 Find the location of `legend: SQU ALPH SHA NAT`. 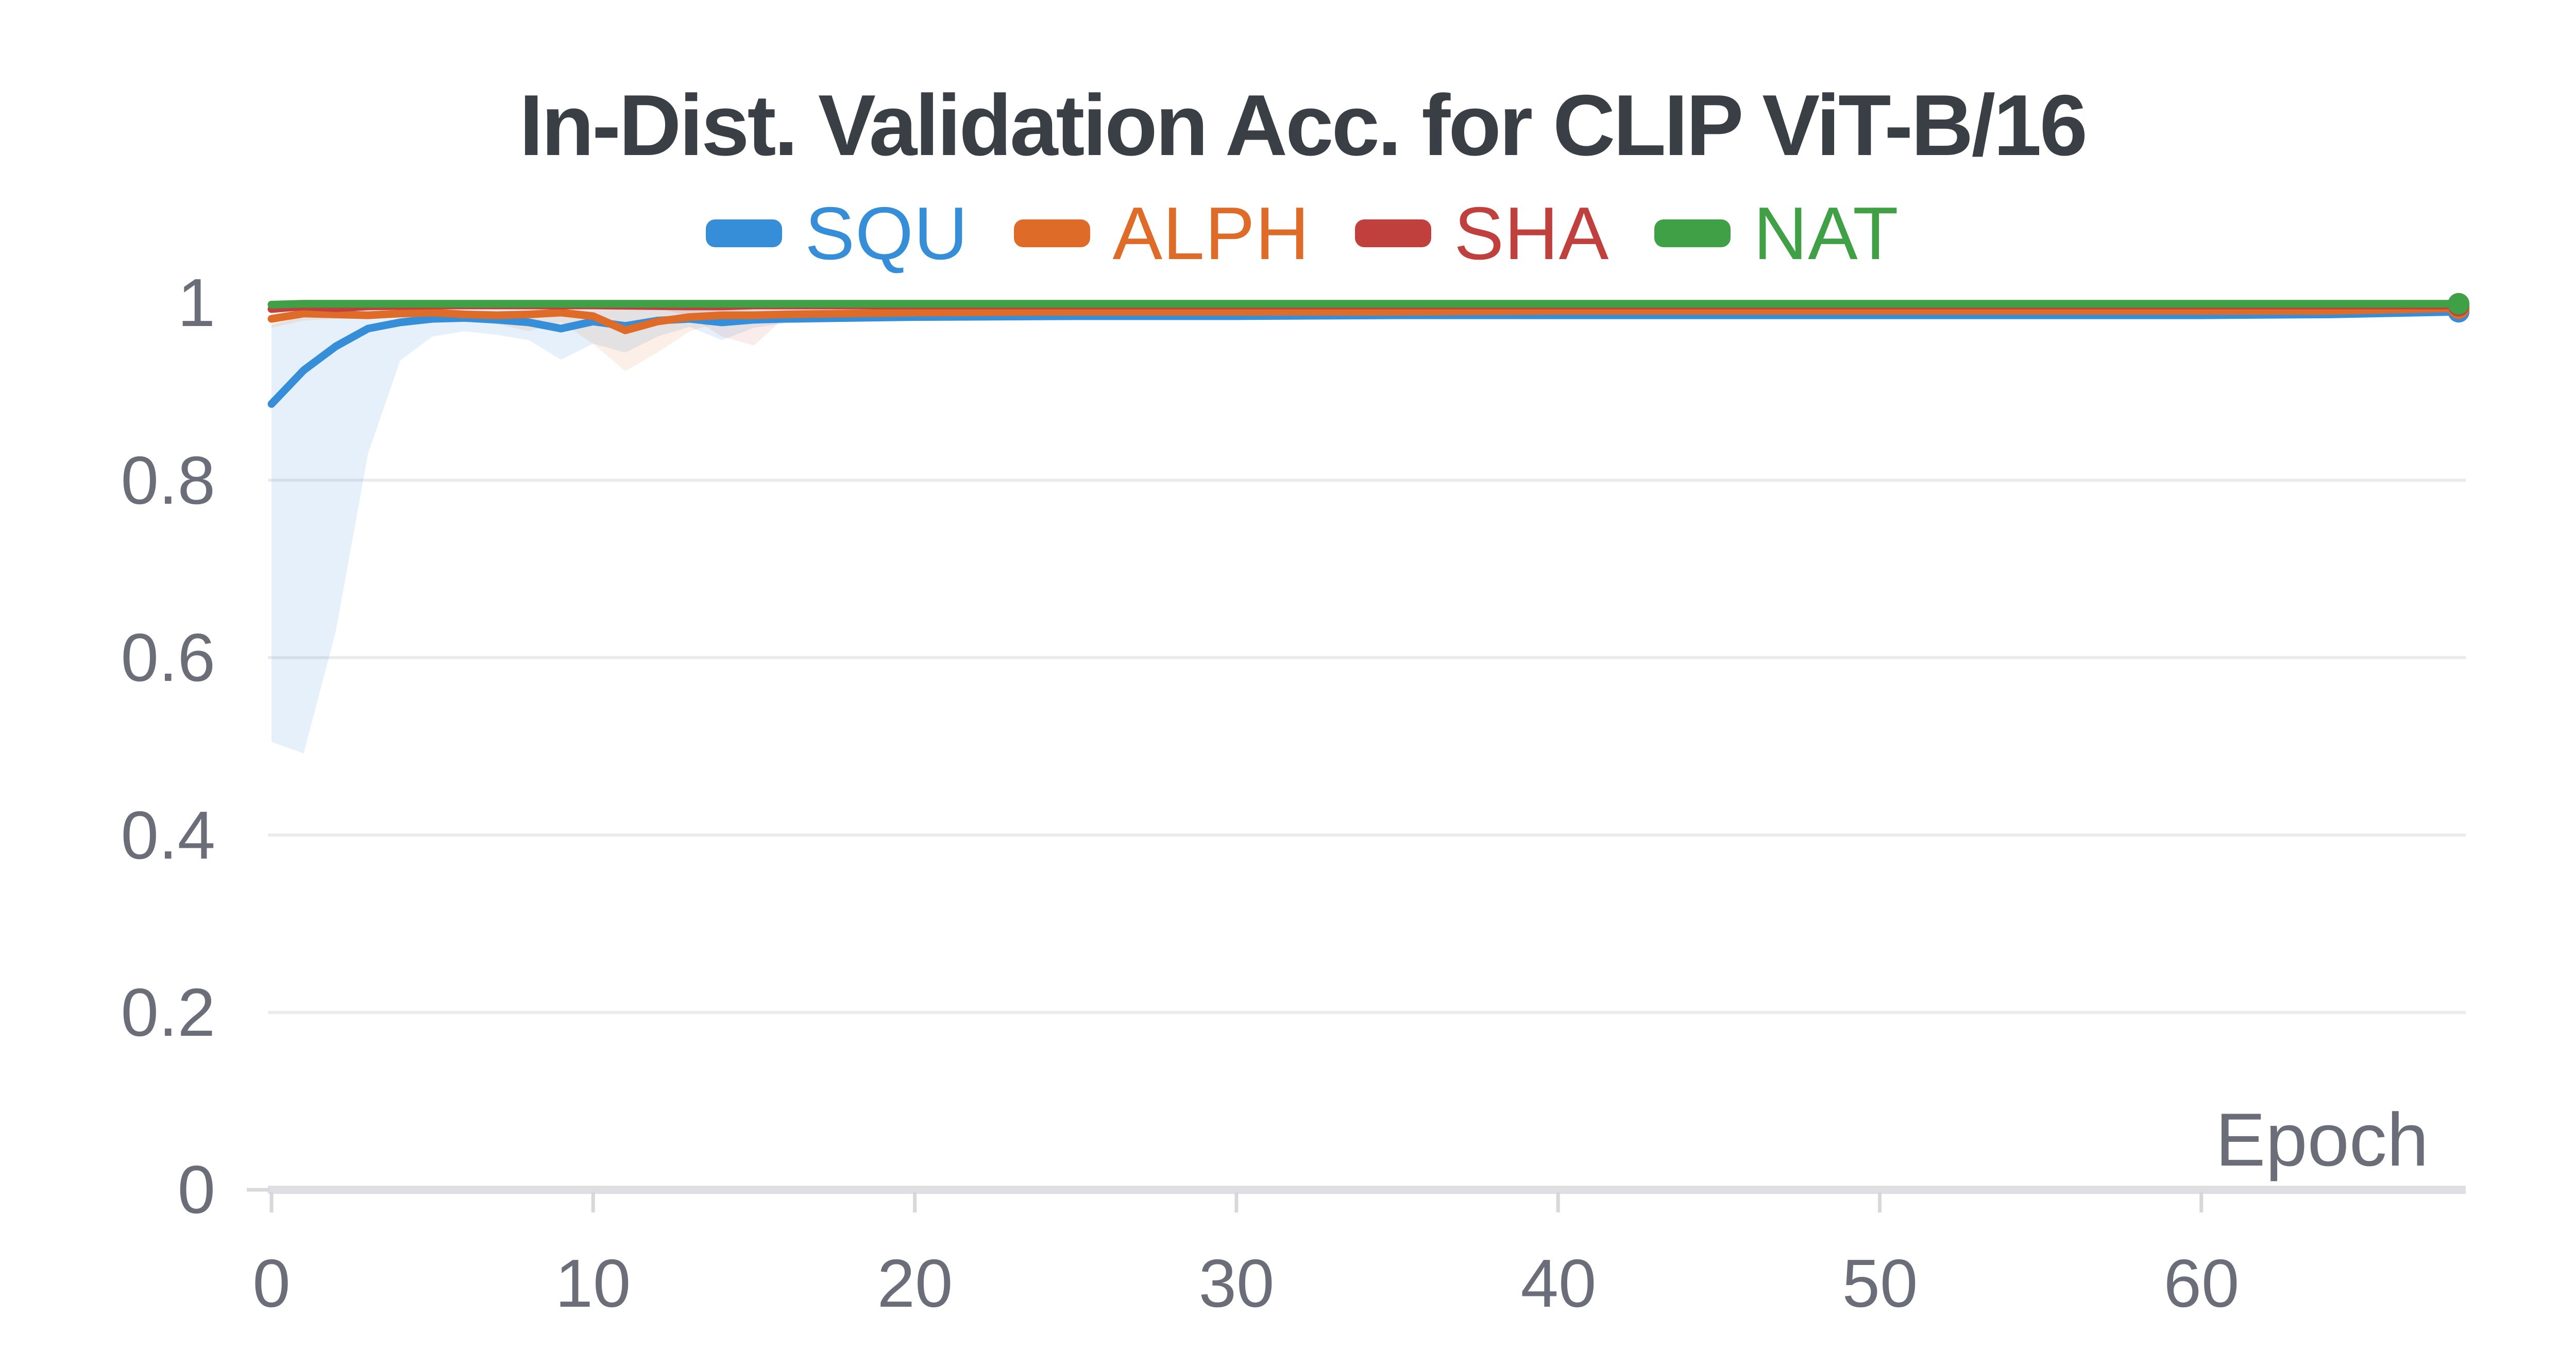

legend: SQU ALPH SHA NAT is located at coordinates (1288, 233).